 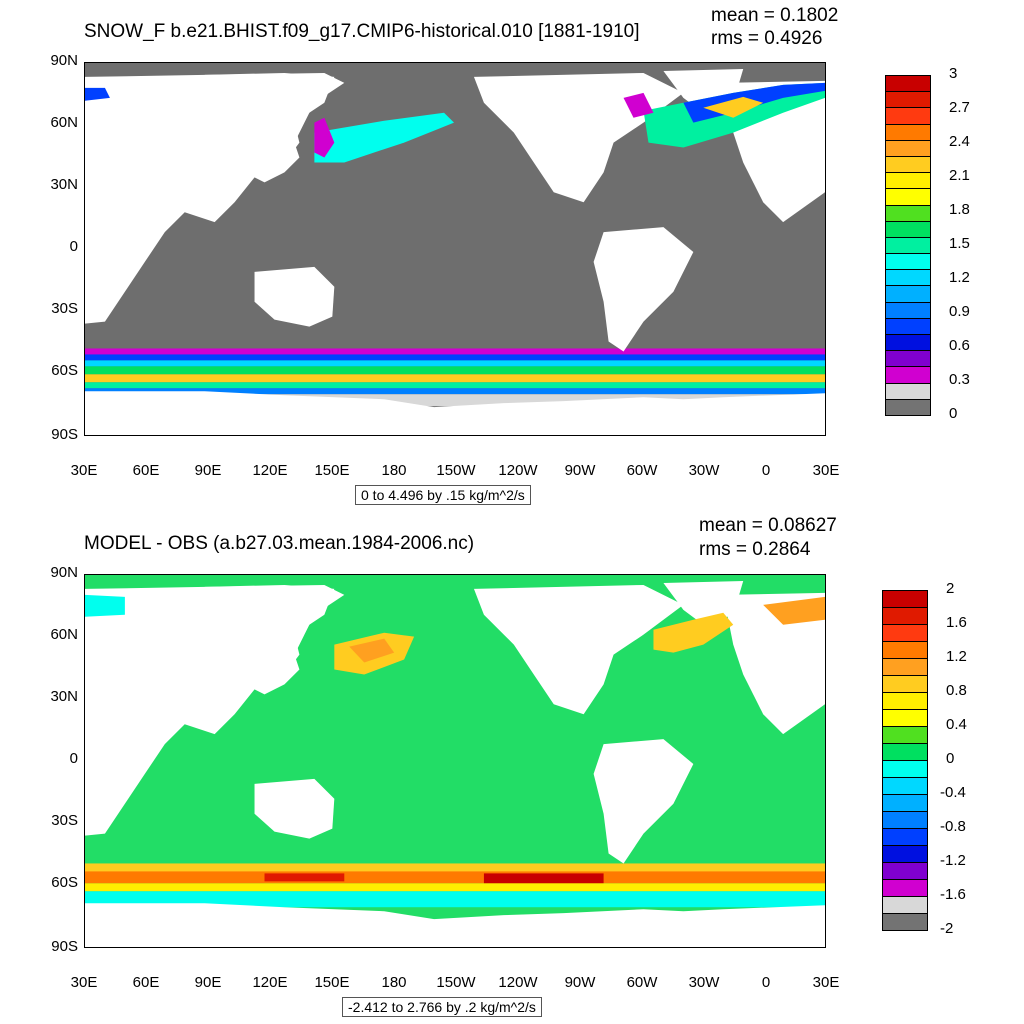 I want to click on australia-landmass, so click(x=294, y=808).